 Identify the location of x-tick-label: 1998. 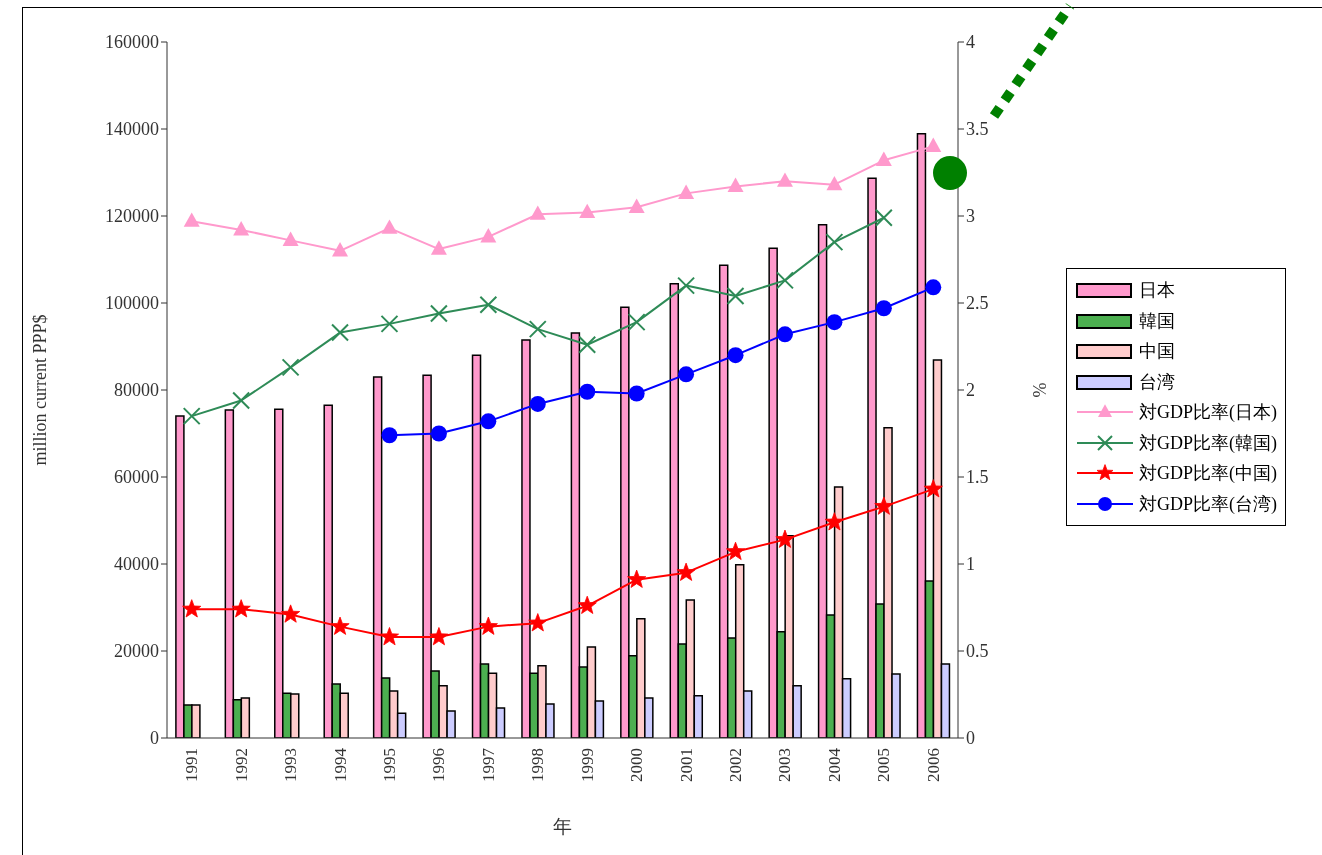
(538, 765).